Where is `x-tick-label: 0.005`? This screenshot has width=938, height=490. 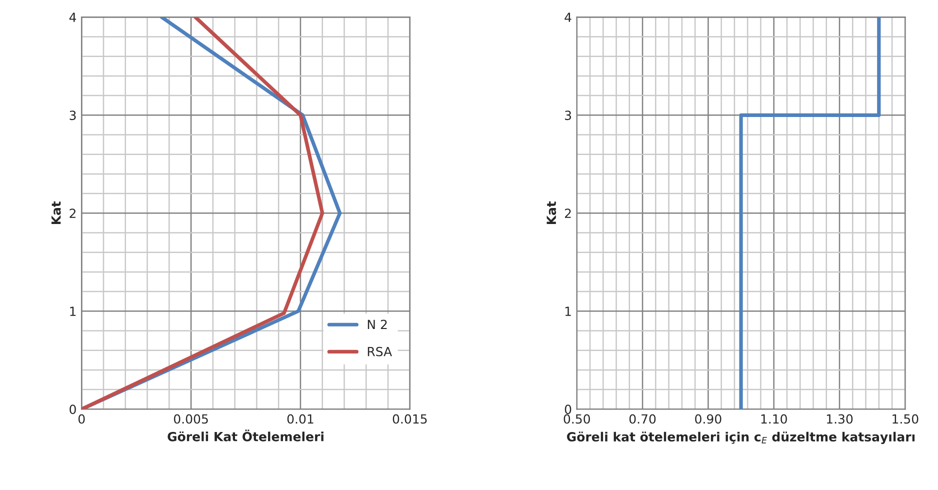 x-tick-label: 0.005 is located at coordinates (191, 419).